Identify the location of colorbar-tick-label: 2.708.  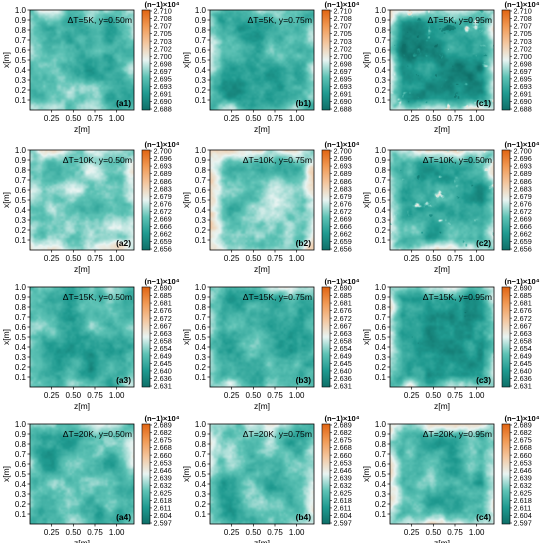
(163, 18).